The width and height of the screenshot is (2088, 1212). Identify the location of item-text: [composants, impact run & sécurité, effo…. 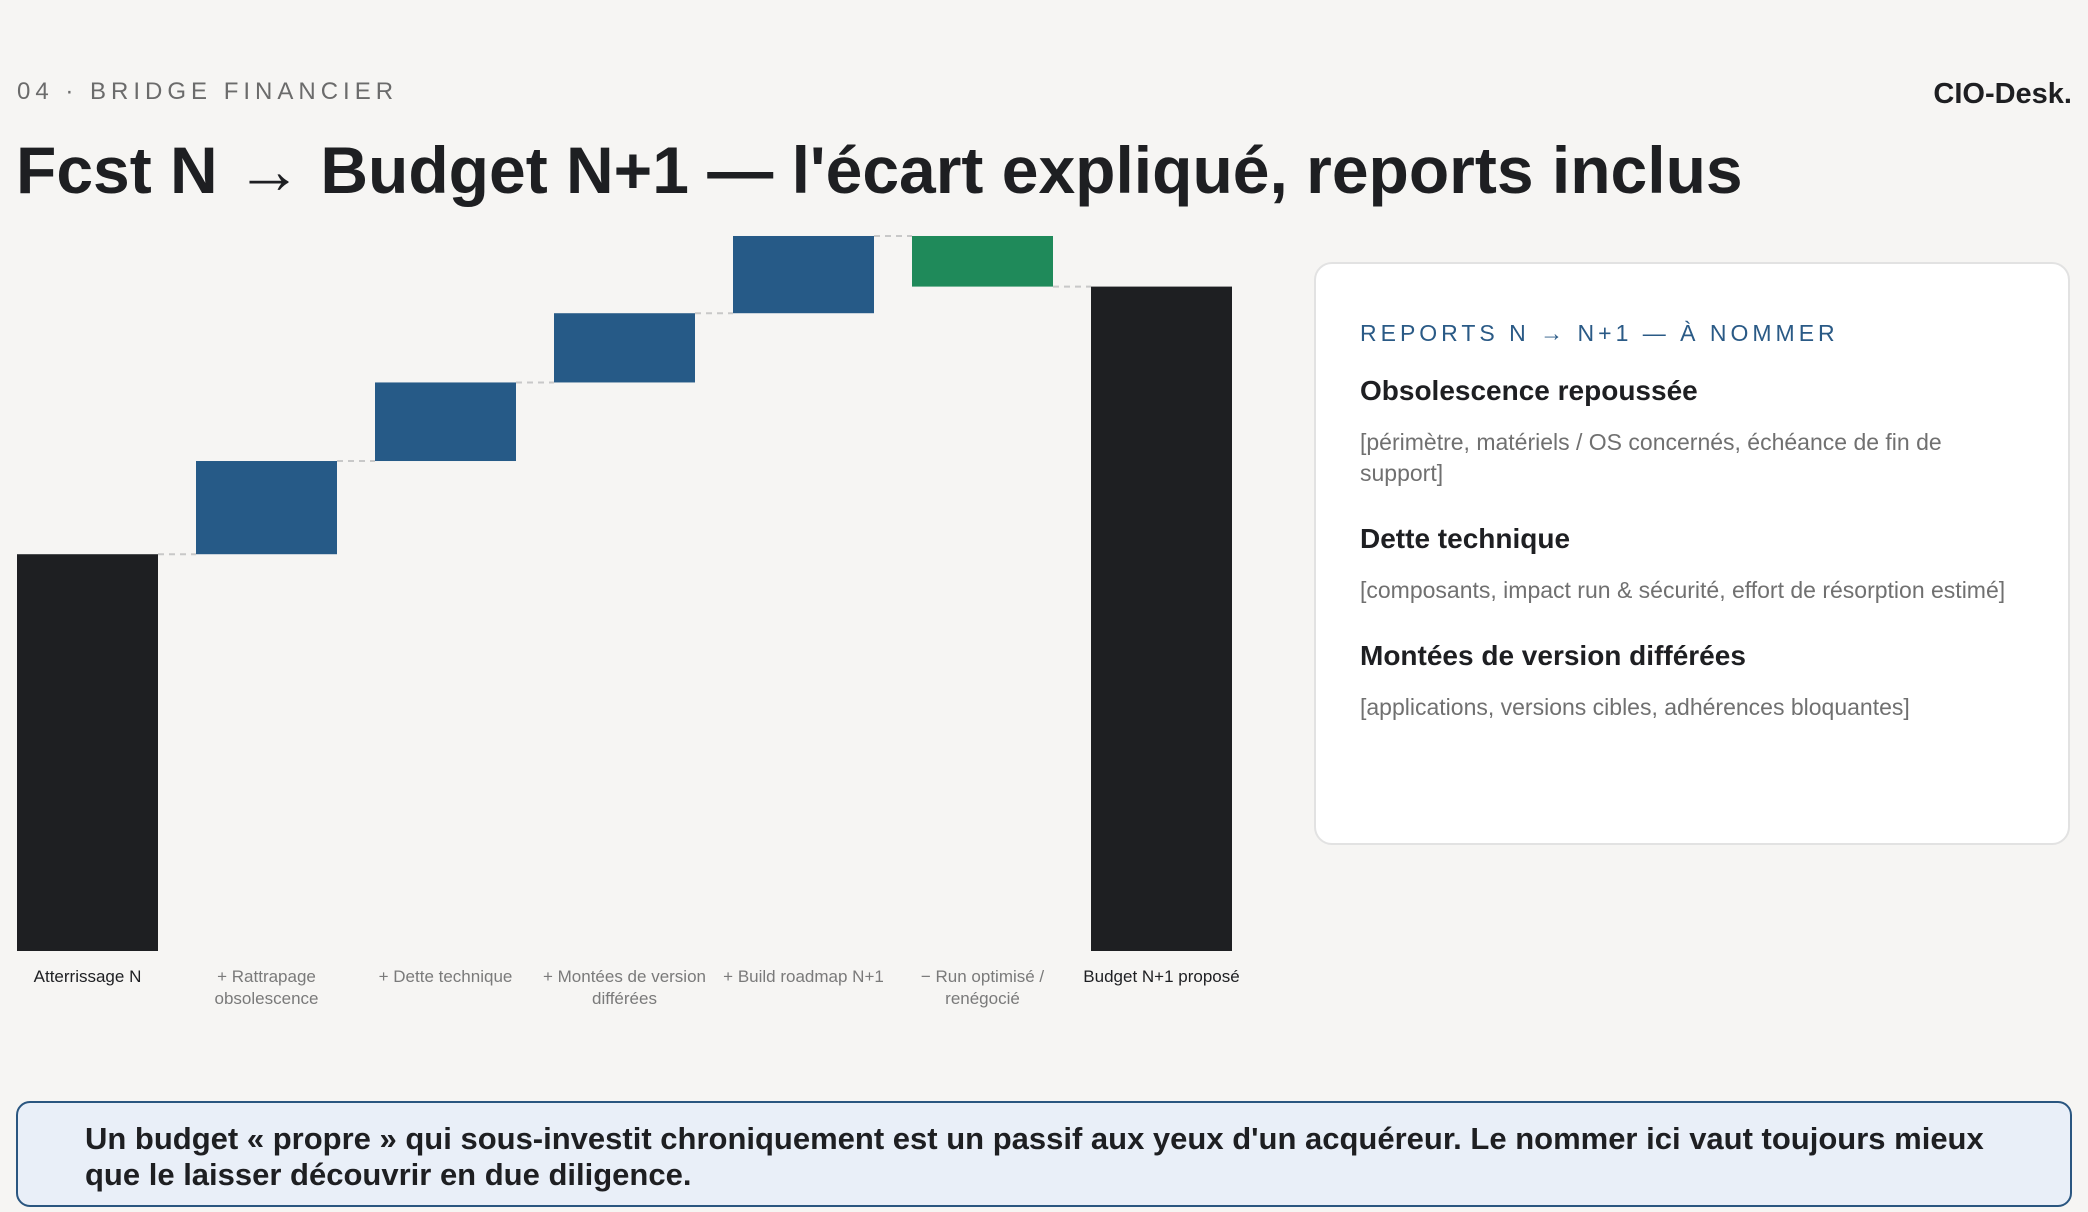
(1683, 590).